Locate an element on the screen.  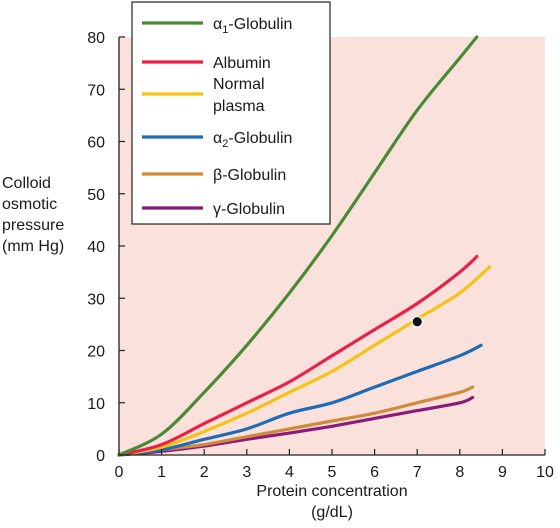
y-tick-label: 80 is located at coordinates (96, 38).